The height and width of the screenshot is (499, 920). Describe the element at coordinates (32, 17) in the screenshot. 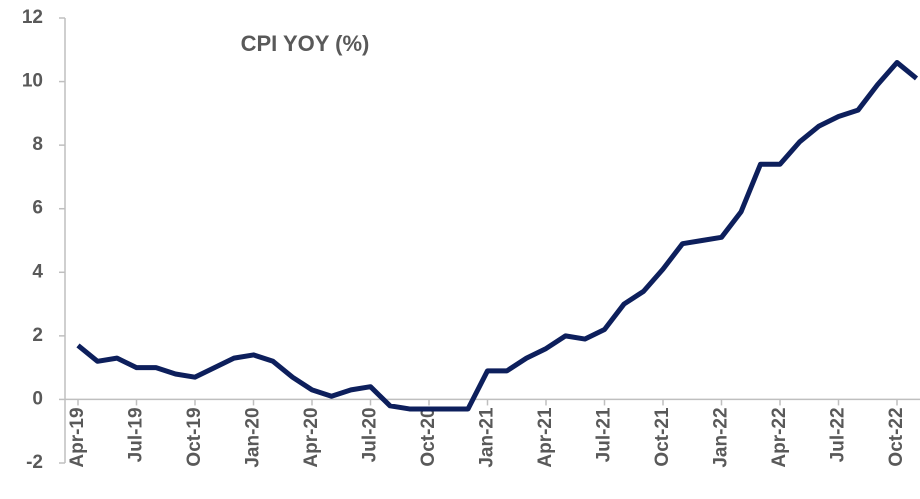

I see `y-tick-label: 12` at that location.